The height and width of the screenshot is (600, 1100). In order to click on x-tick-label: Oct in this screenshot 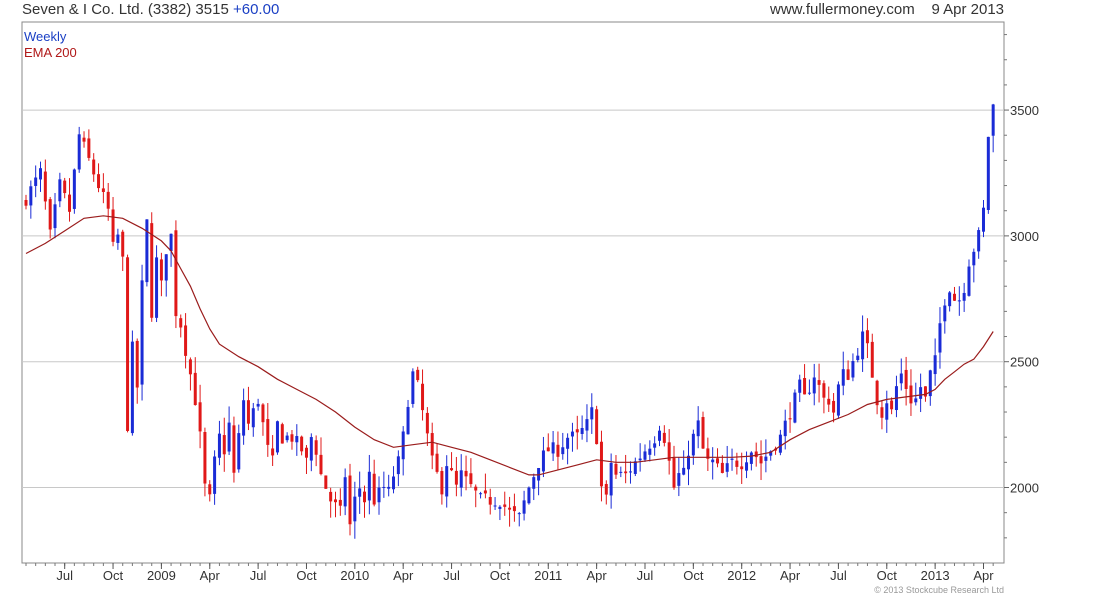, I will do `click(887, 575)`.